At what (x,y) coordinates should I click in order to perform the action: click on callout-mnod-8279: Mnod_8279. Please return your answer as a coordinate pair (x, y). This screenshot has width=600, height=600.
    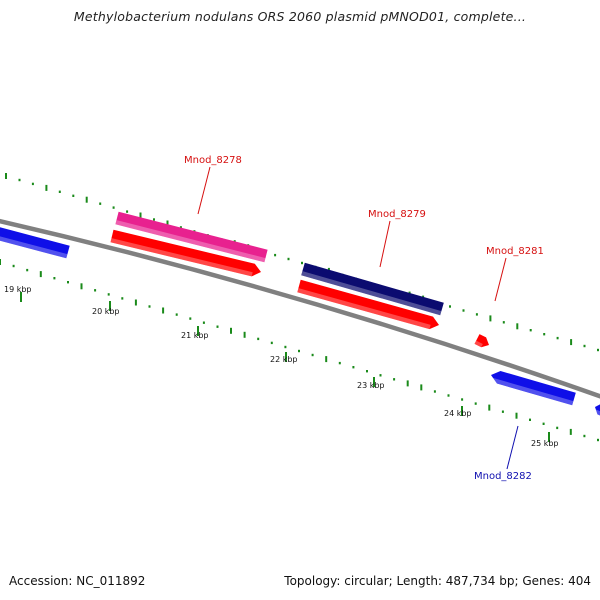
    Looking at the image, I should click on (397, 238).